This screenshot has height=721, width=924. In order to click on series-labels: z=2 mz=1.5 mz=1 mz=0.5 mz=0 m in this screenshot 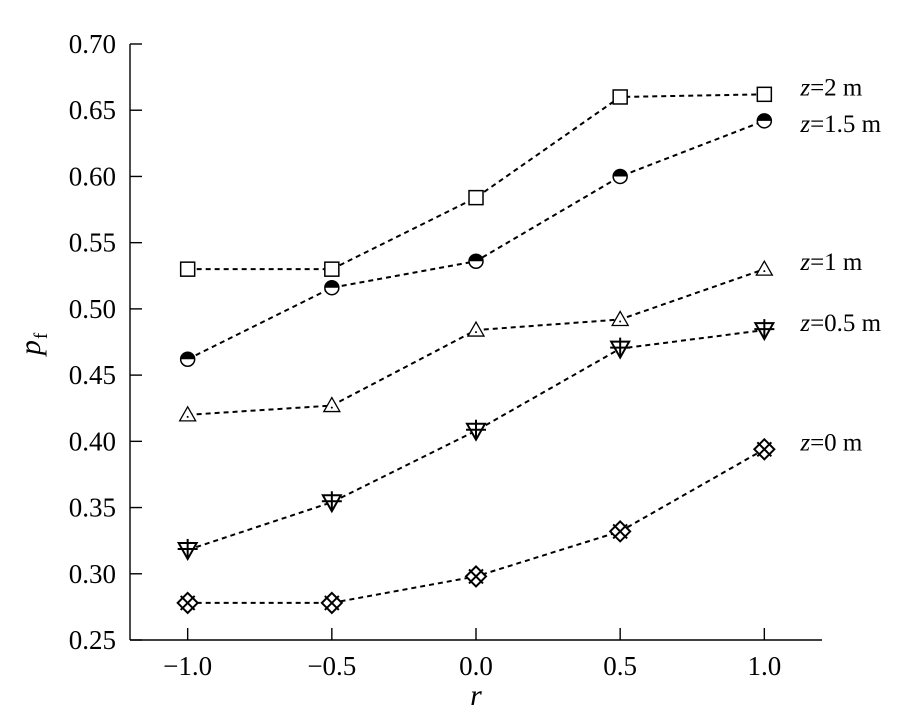, I will do `click(840, 265)`.